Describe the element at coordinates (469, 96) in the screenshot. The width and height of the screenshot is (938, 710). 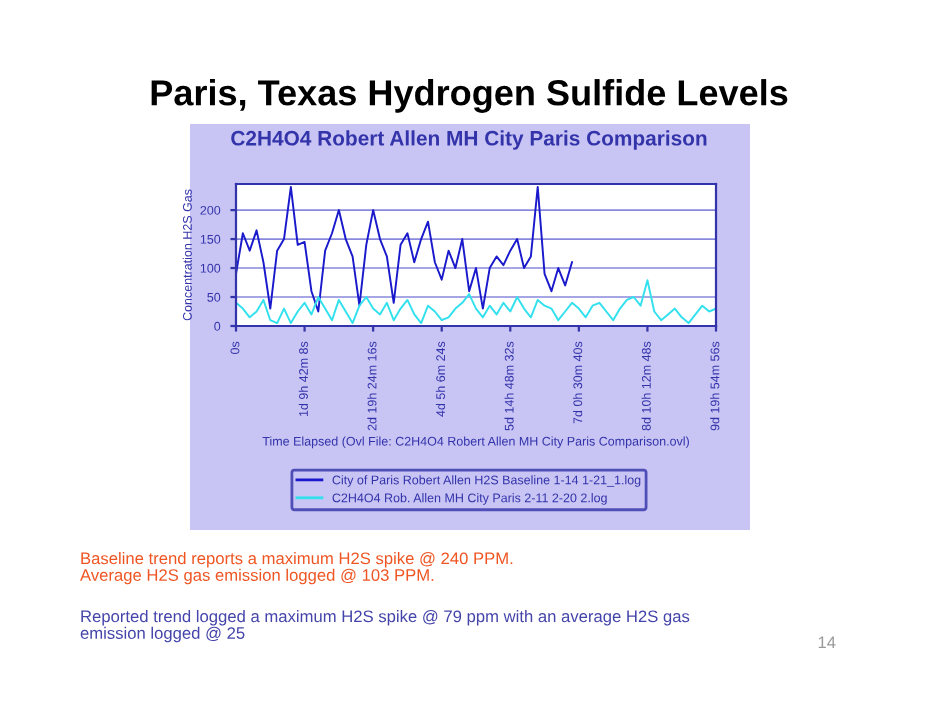
I see `chart-title: Paris, Texas Hydrogen Sulfide Levels` at that location.